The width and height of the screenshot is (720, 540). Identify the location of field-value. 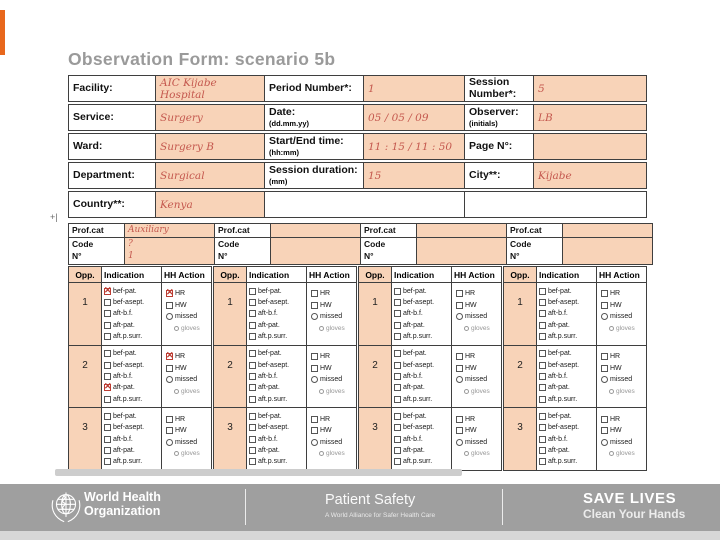
(590, 146).